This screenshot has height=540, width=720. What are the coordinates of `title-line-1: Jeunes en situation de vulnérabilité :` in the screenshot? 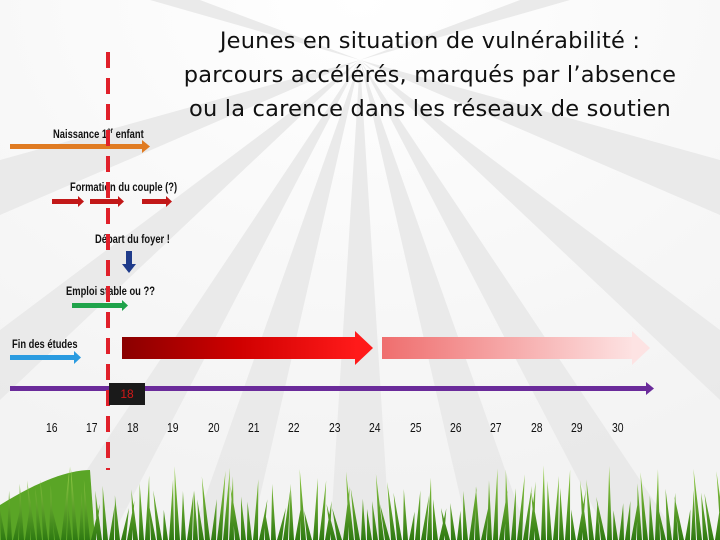 It's located at (430, 41).